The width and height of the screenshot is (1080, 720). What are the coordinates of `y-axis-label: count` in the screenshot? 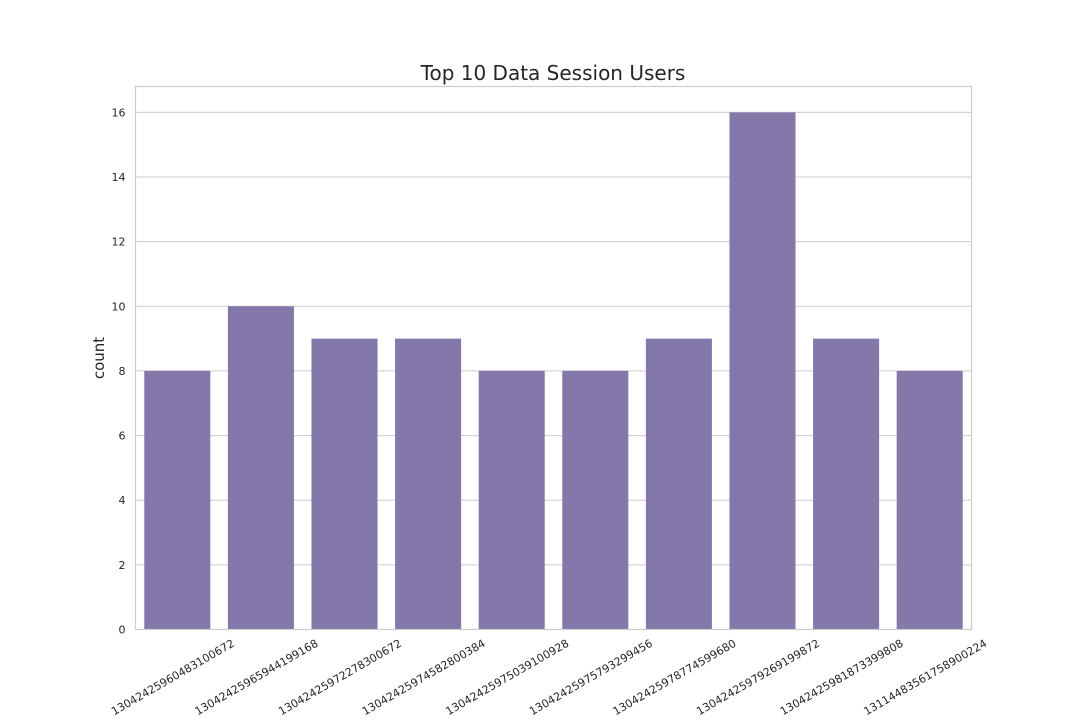 It's located at (99, 358).